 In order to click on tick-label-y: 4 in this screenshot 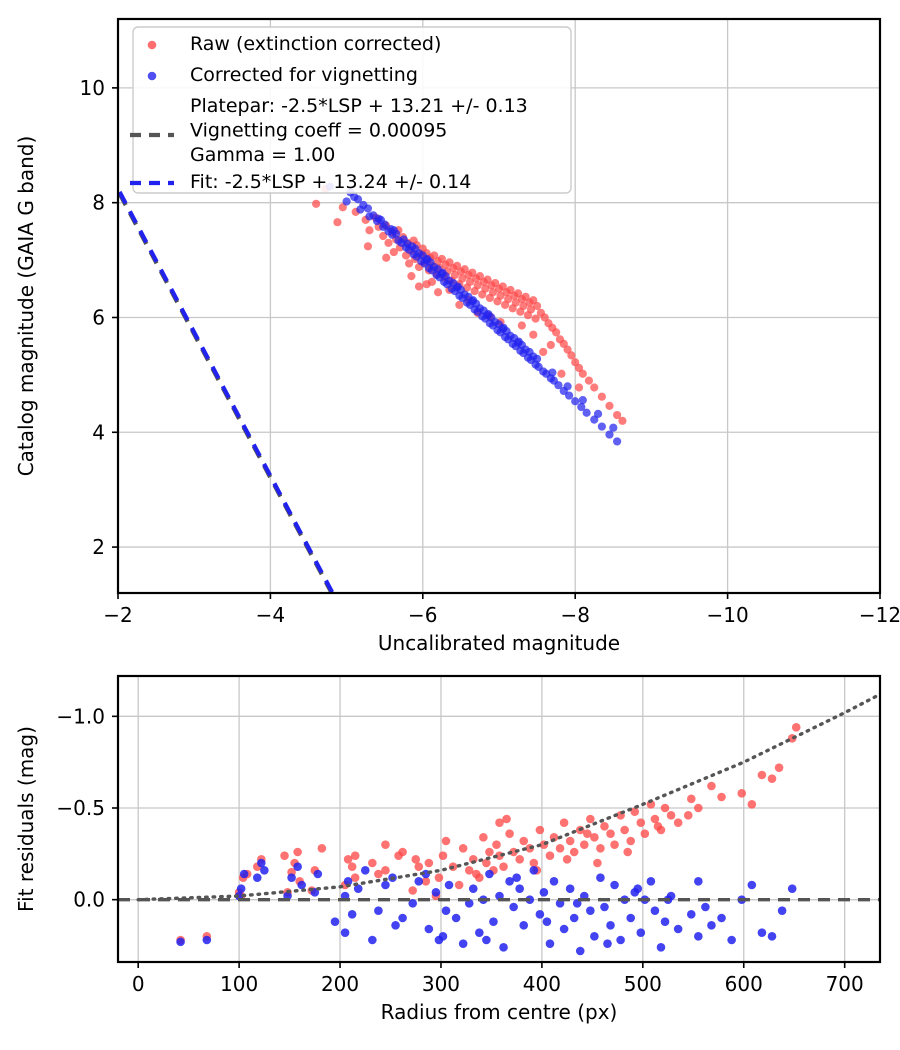, I will do `click(98, 432)`.